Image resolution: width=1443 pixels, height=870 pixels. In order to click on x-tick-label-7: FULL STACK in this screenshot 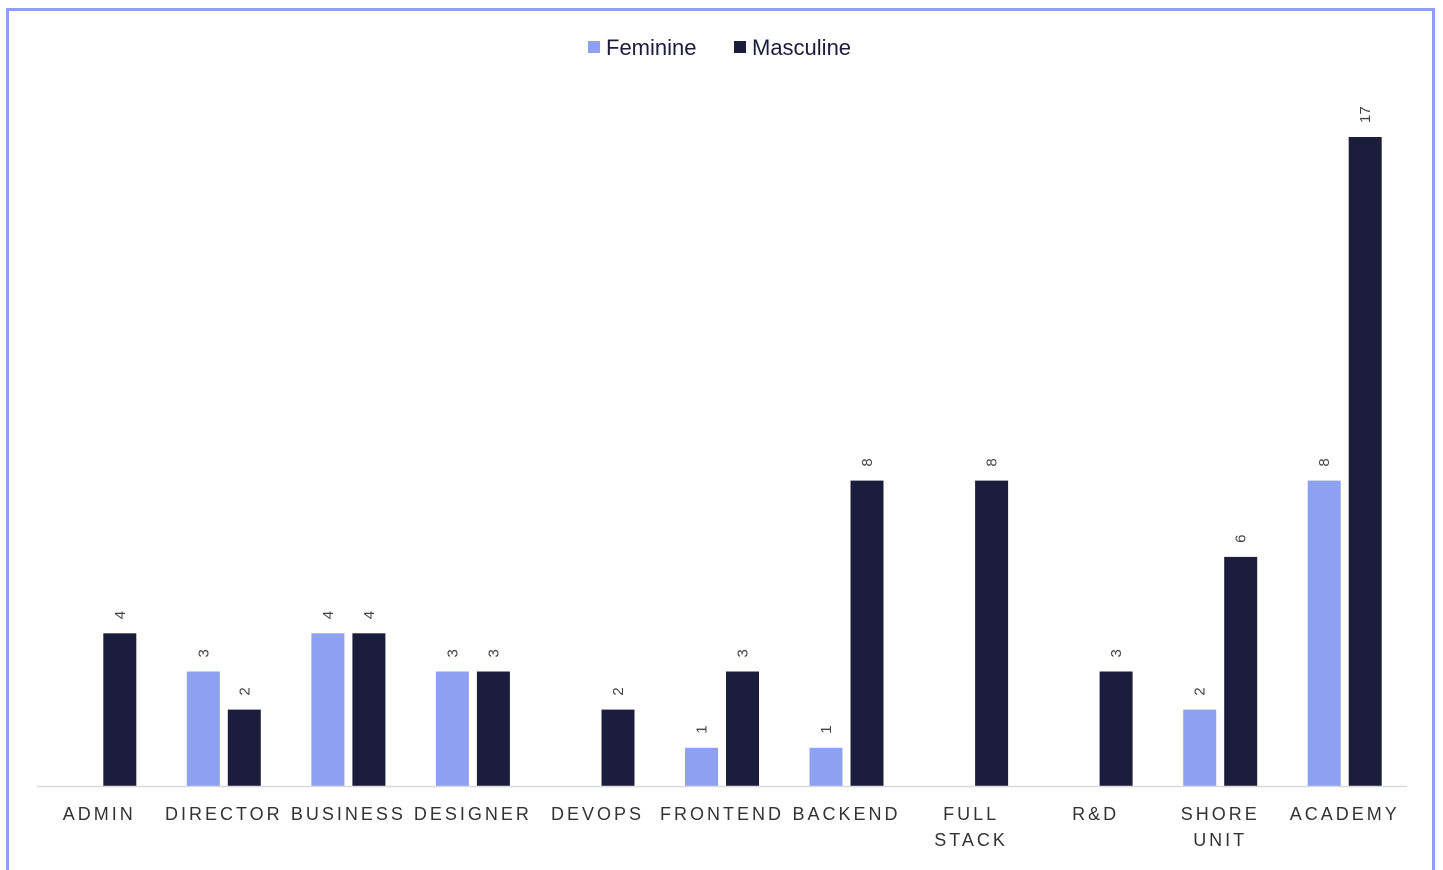, I will do `click(971, 827)`.